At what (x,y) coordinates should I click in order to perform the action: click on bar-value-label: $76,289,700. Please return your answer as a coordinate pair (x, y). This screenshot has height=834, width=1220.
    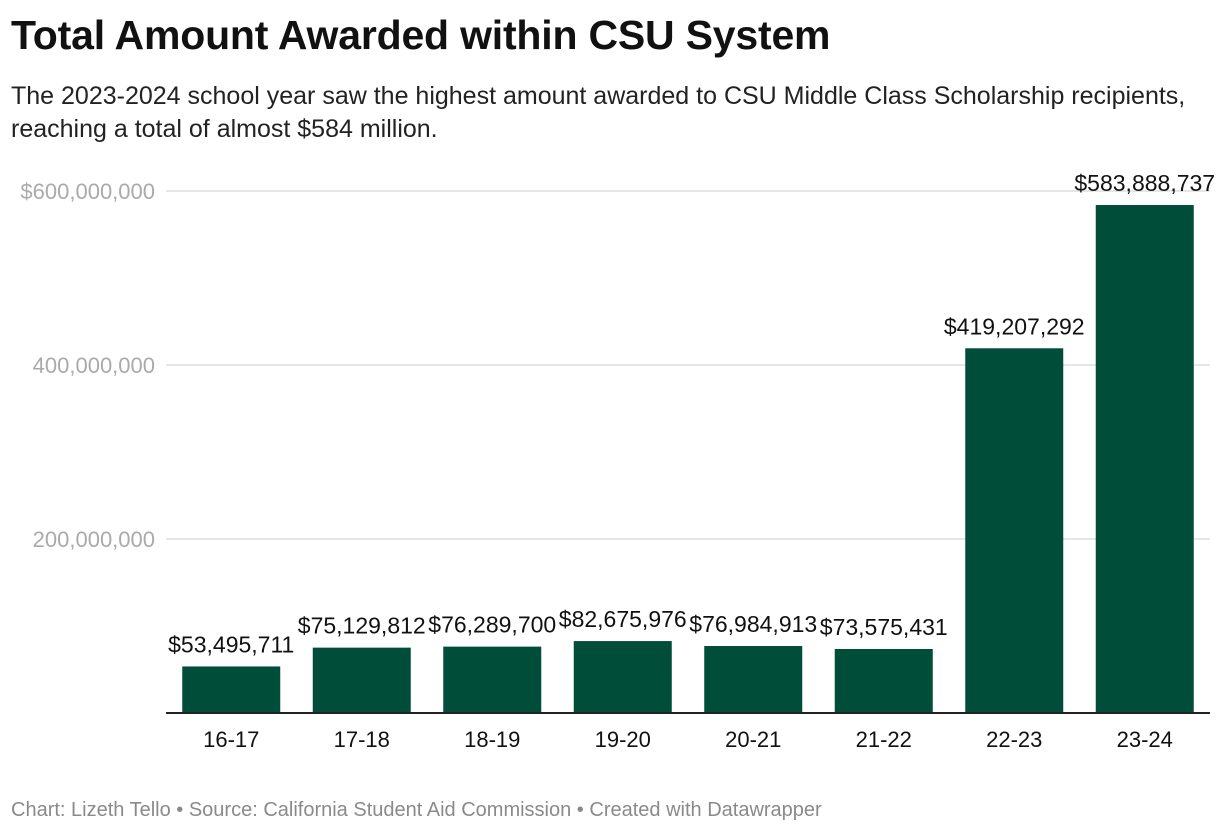
    Looking at the image, I should click on (492, 625).